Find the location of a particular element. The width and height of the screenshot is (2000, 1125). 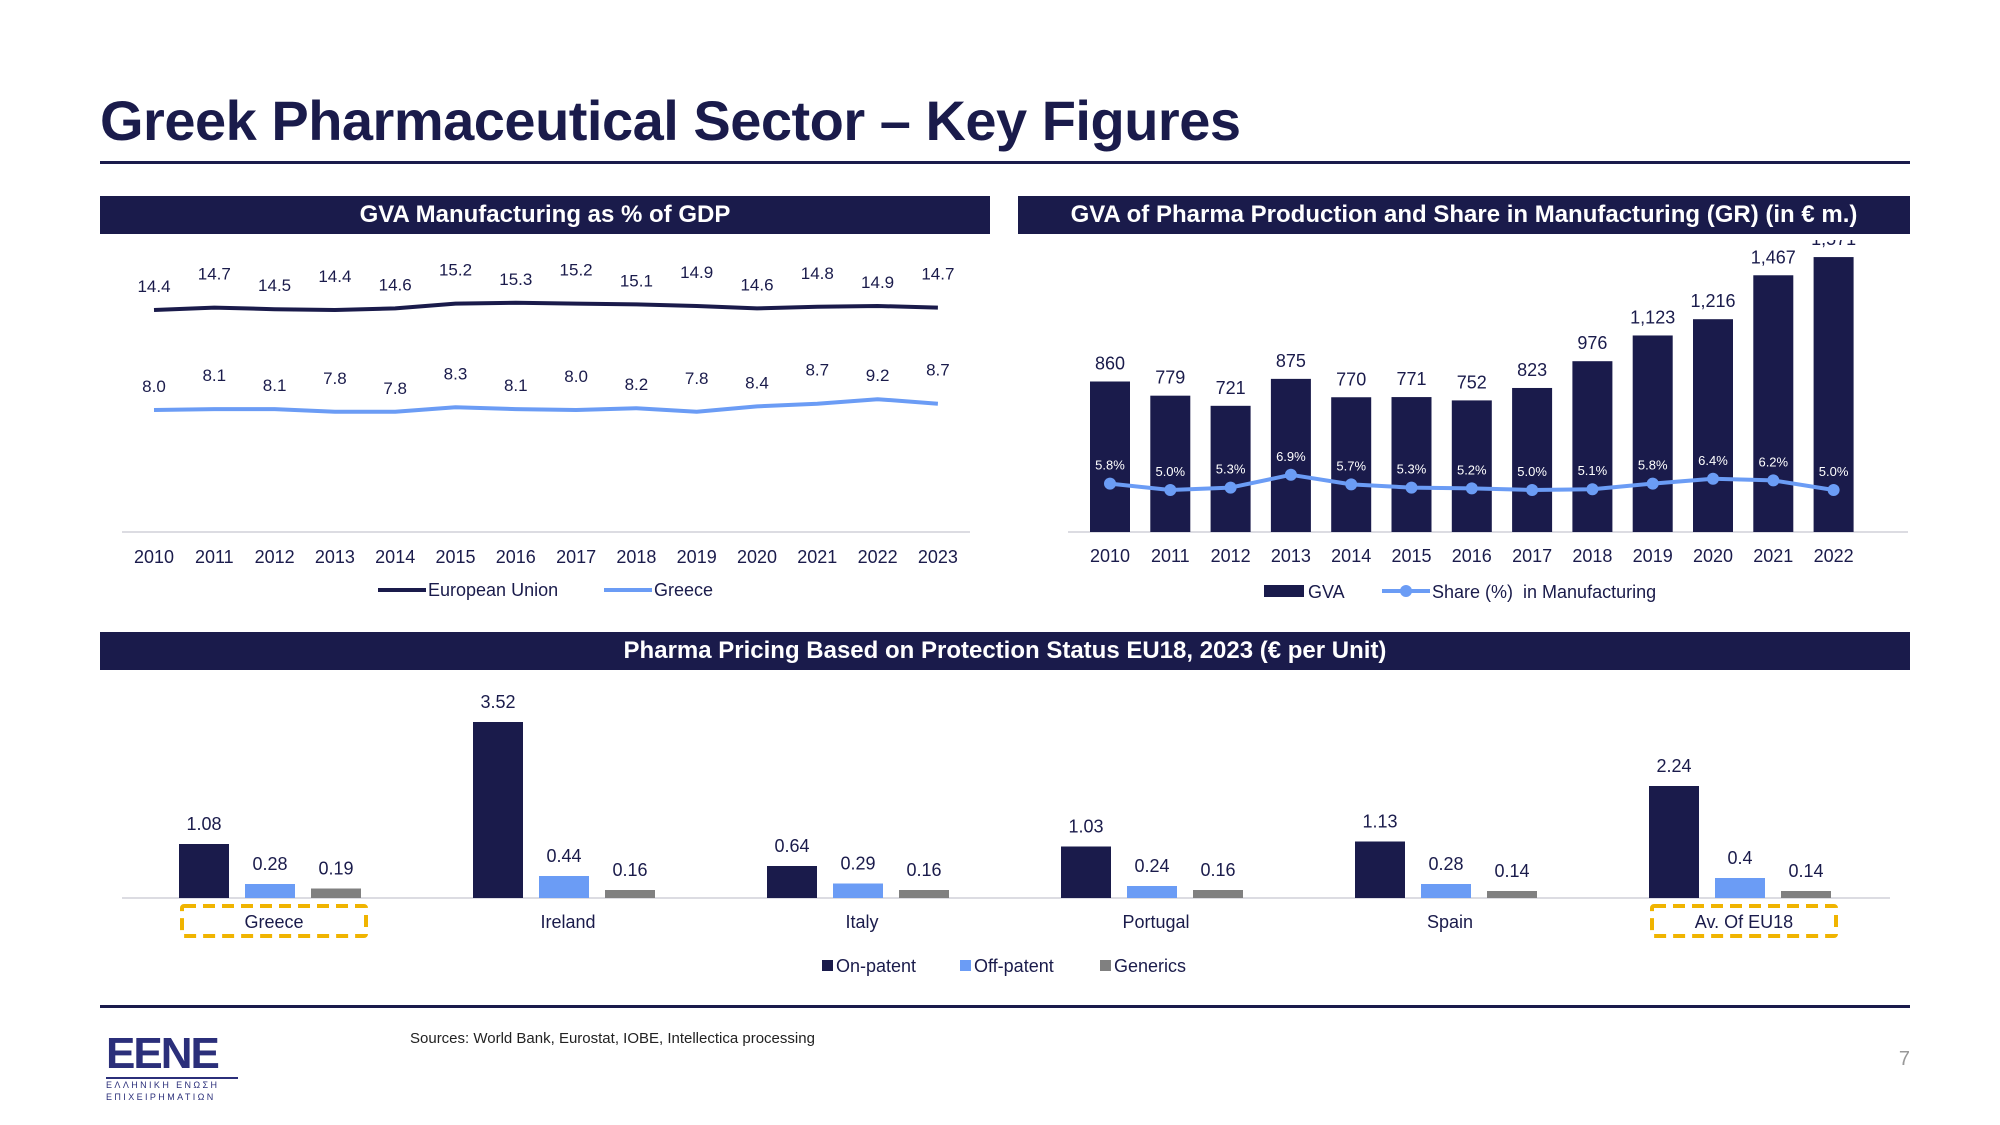

legend-label: Off-patent is located at coordinates (1014, 966).